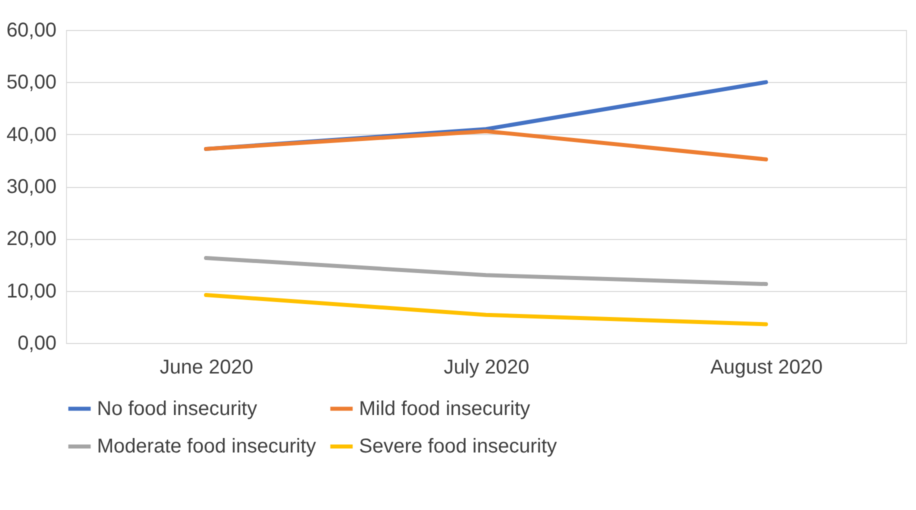 Image resolution: width=916 pixels, height=510 pixels. Describe the element at coordinates (458, 447) in the screenshot. I see `legend-label: Severe food insecurity` at that location.